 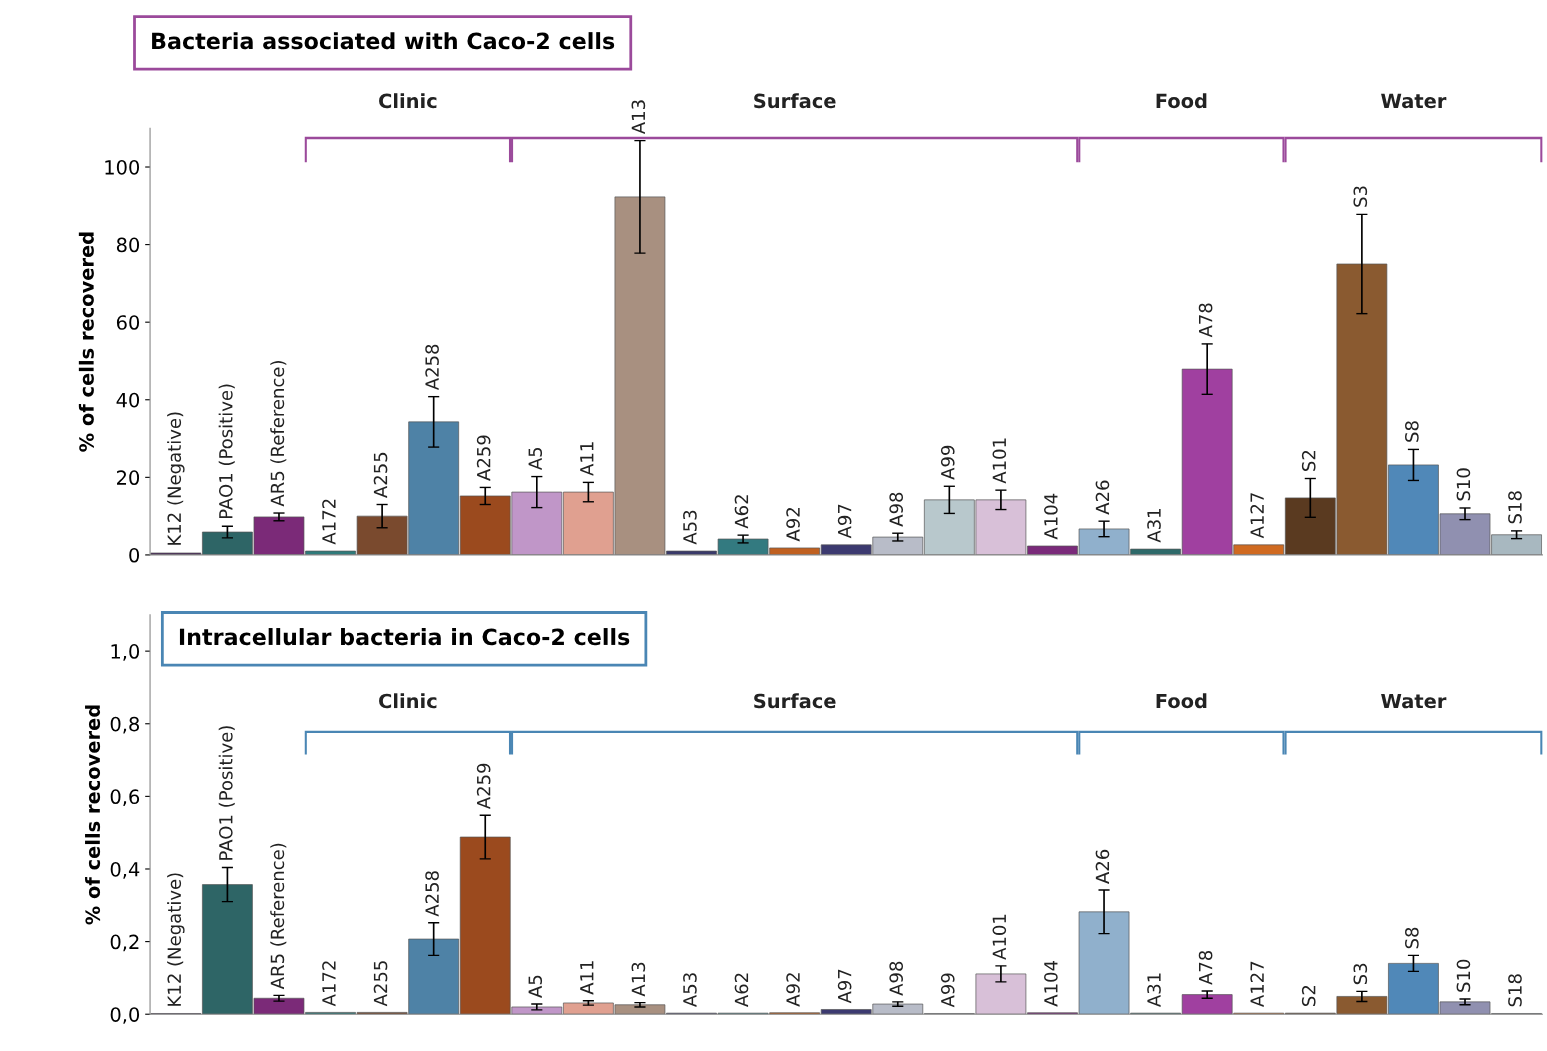 I want to click on y-tick-label: 80, so click(x=128, y=245).